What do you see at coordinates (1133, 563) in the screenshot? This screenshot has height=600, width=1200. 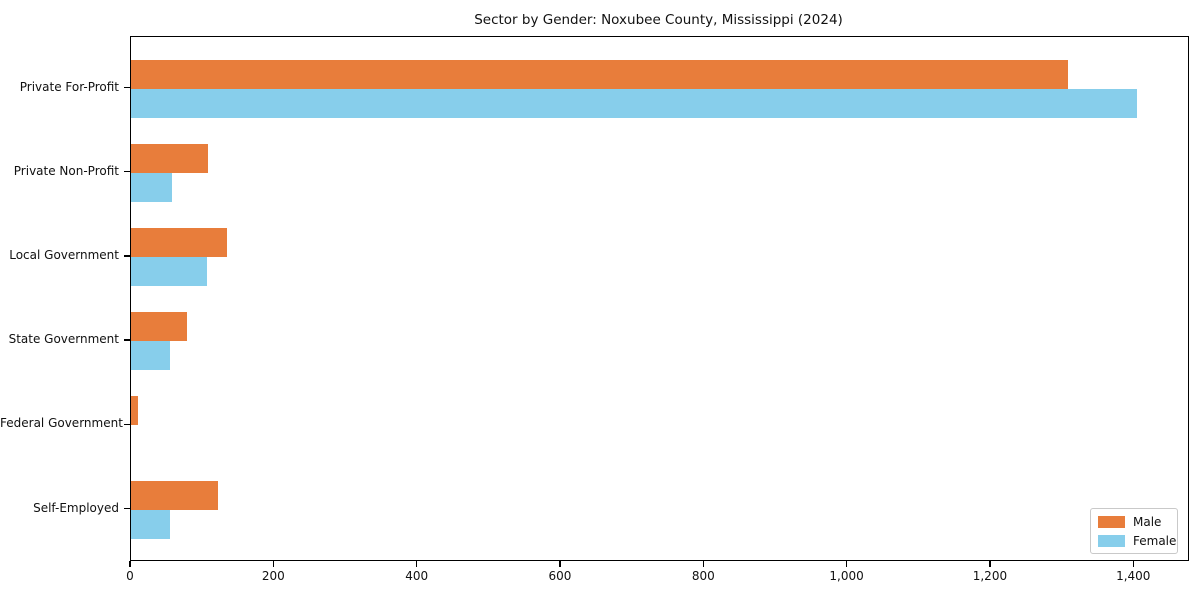 I see `x-tick-mark-1,400` at bounding box center [1133, 563].